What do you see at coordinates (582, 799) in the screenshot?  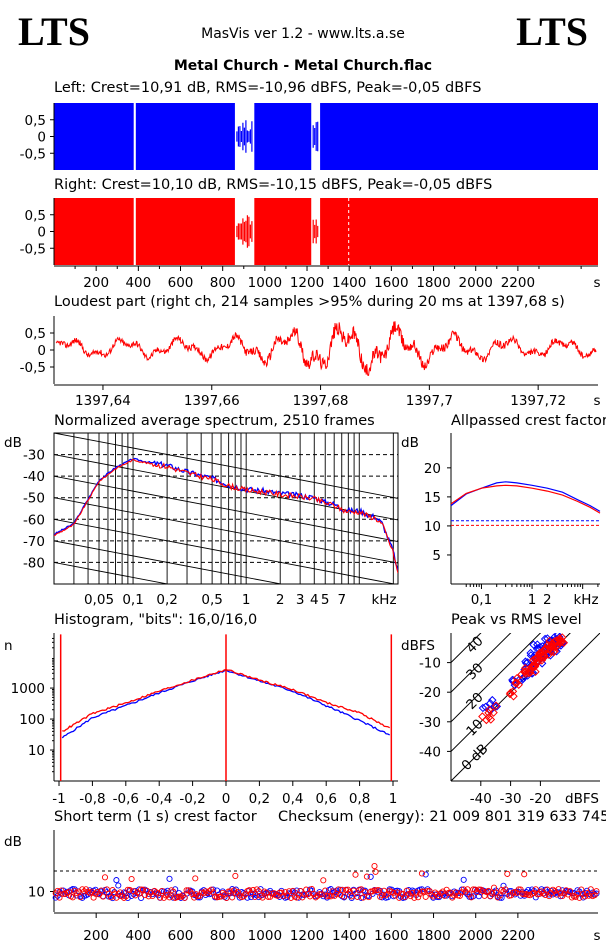 I see `peakrms-x-unit: dBFS` at bounding box center [582, 799].